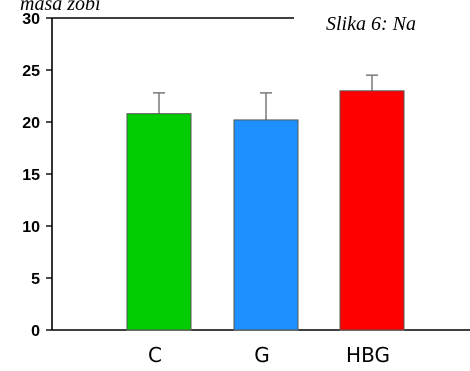 Image resolution: width=470 pixels, height=371 pixels. I want to click on bar-c, so click(159, 222).